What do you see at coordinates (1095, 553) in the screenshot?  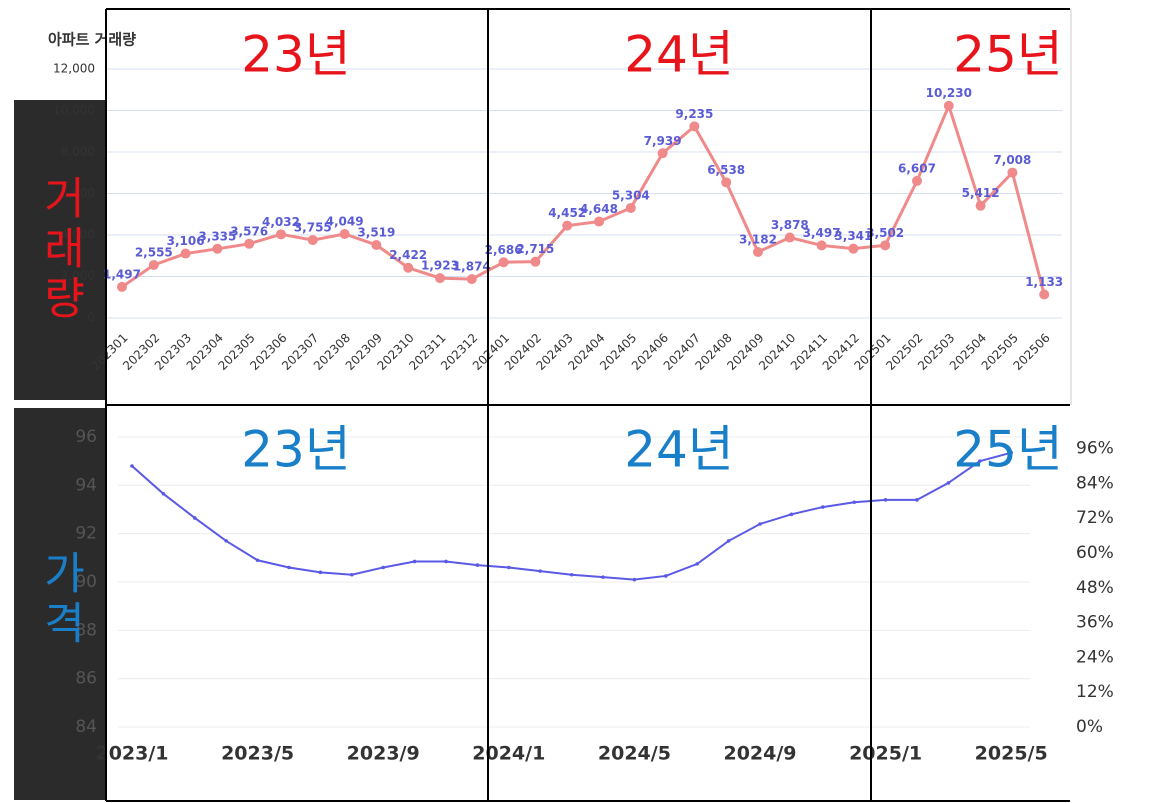 I see `y2-tick-label: 60%` at bounding box center [1095, 553].